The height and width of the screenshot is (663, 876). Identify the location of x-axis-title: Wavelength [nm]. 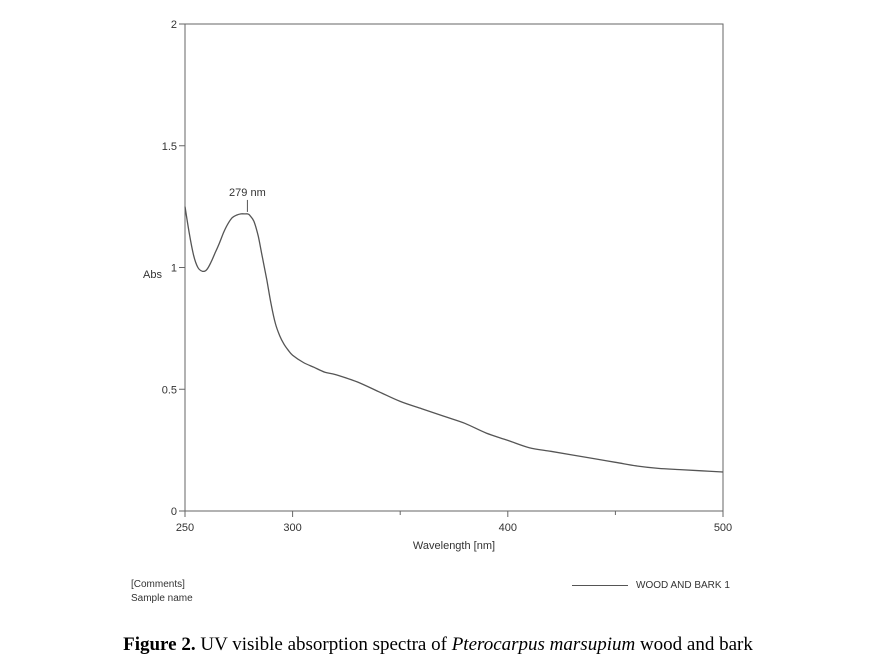
(454, 546).